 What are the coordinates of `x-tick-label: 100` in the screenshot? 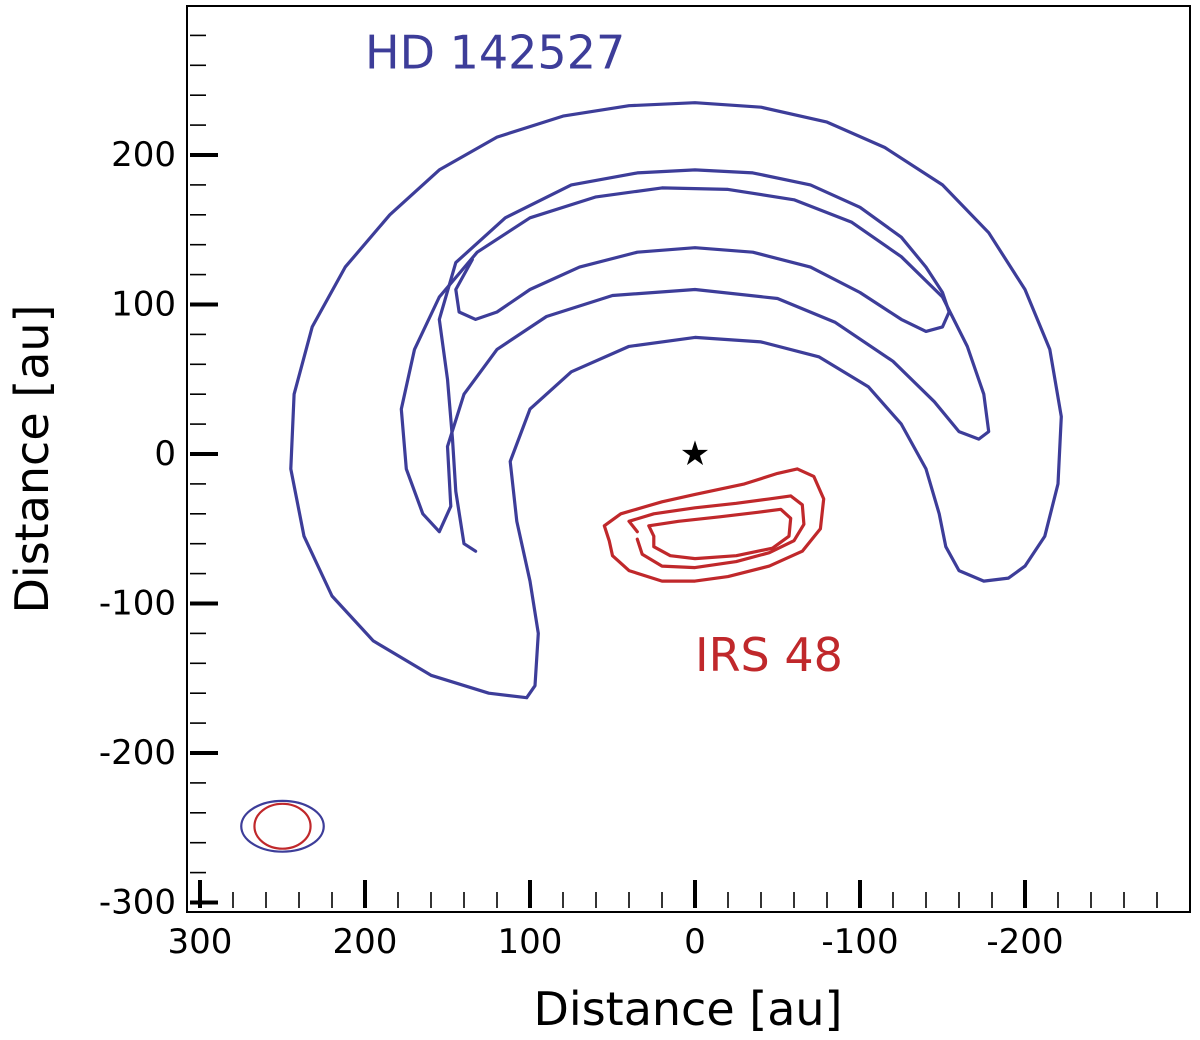 It's located at (530, 942).